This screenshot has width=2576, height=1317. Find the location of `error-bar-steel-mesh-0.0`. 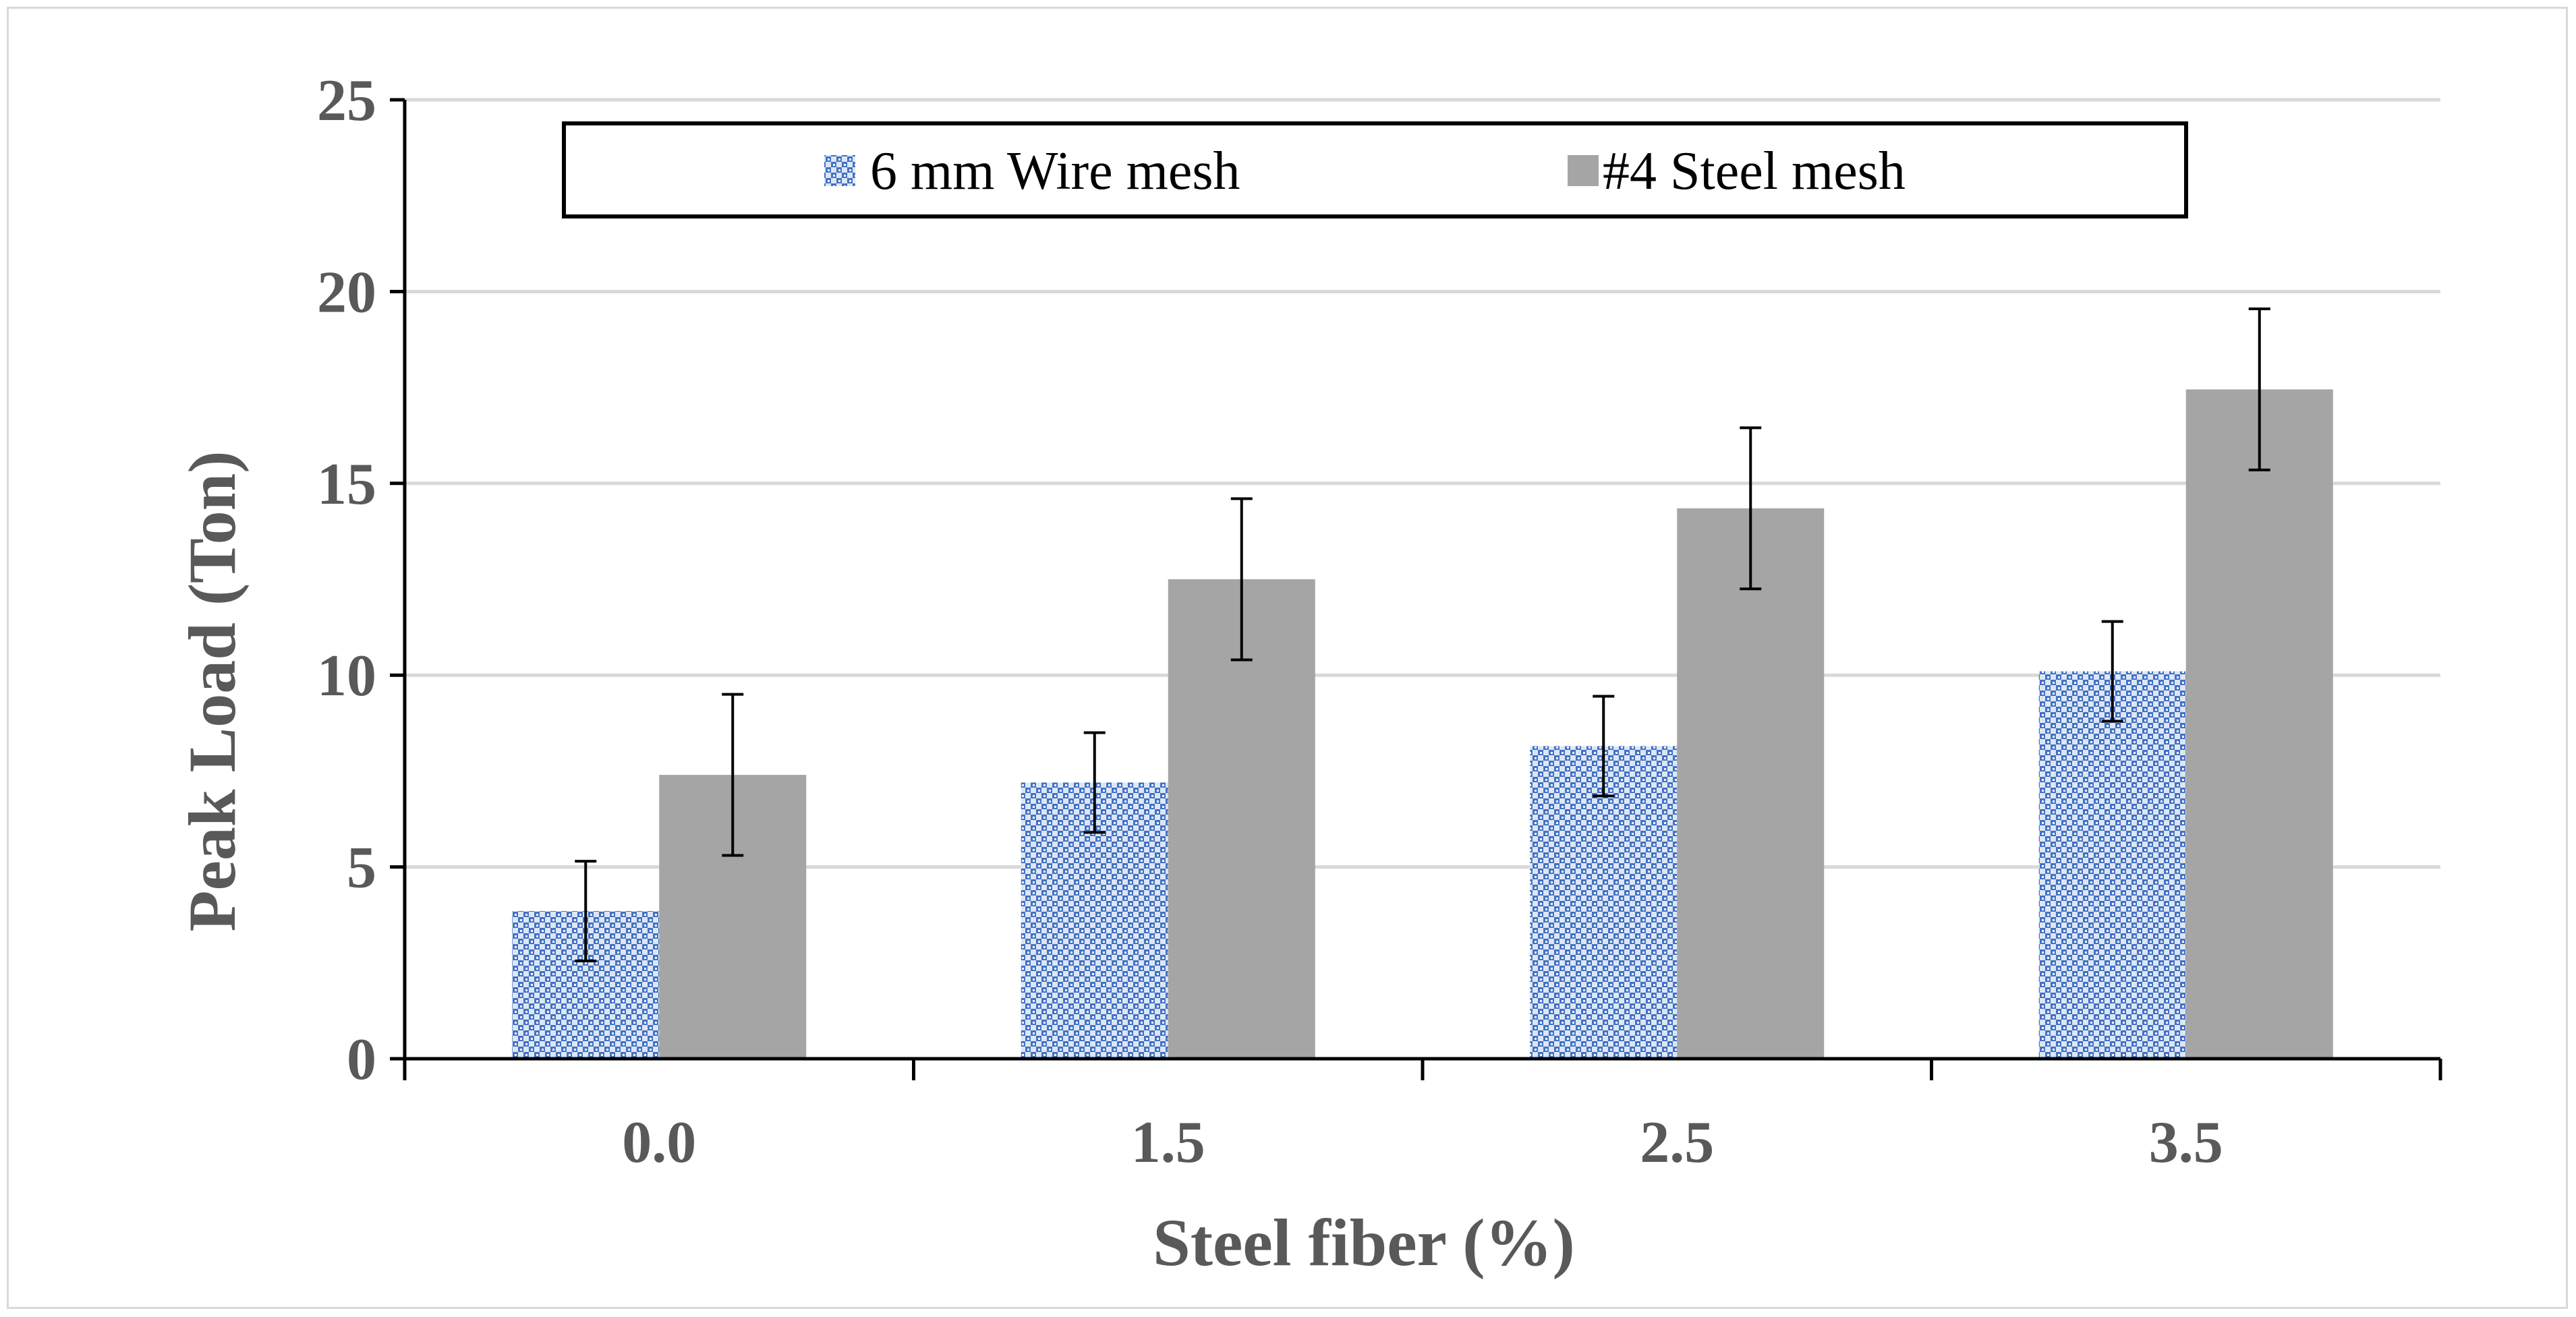

error-bar-steel-mesh-0.0 is located at coordinates (733, 775).